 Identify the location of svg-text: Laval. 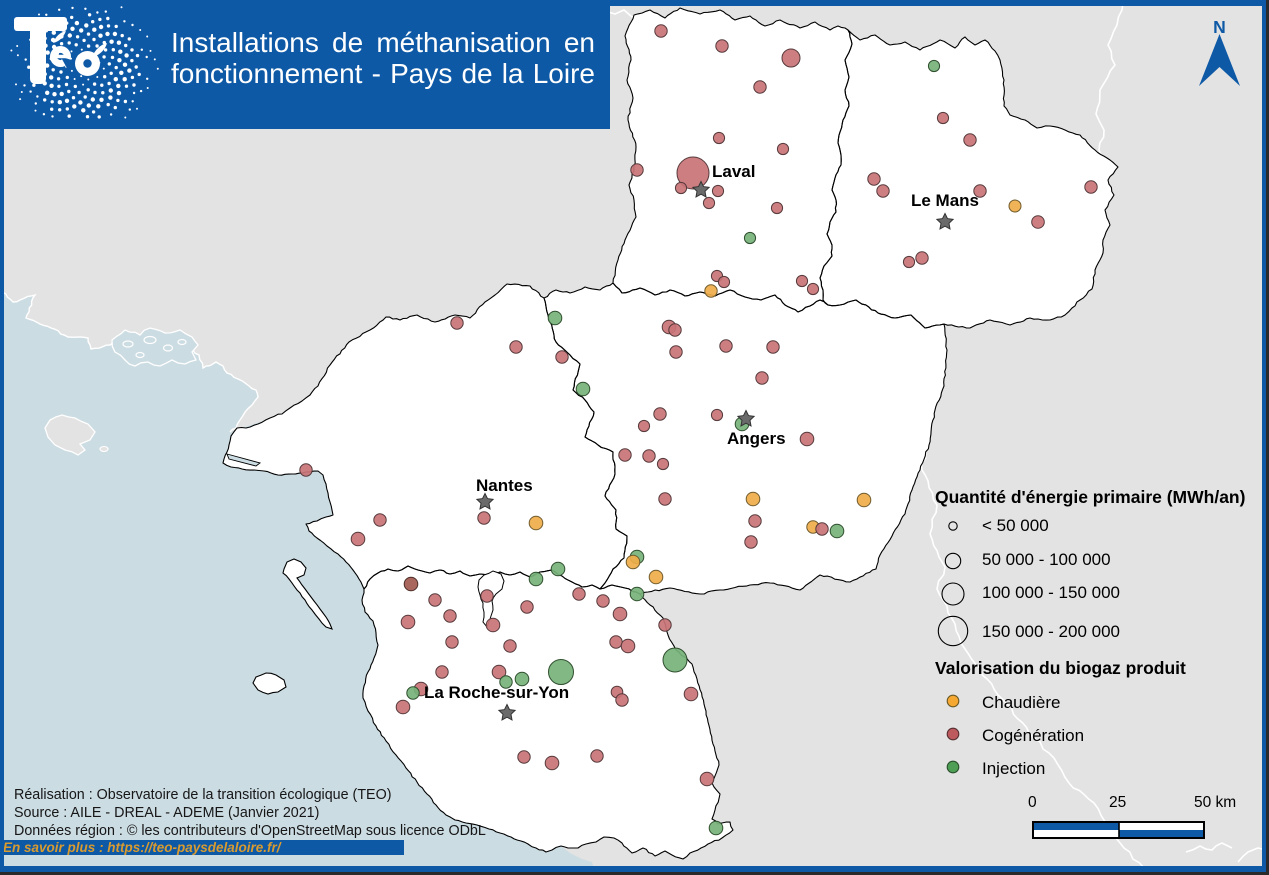
(733, 171).